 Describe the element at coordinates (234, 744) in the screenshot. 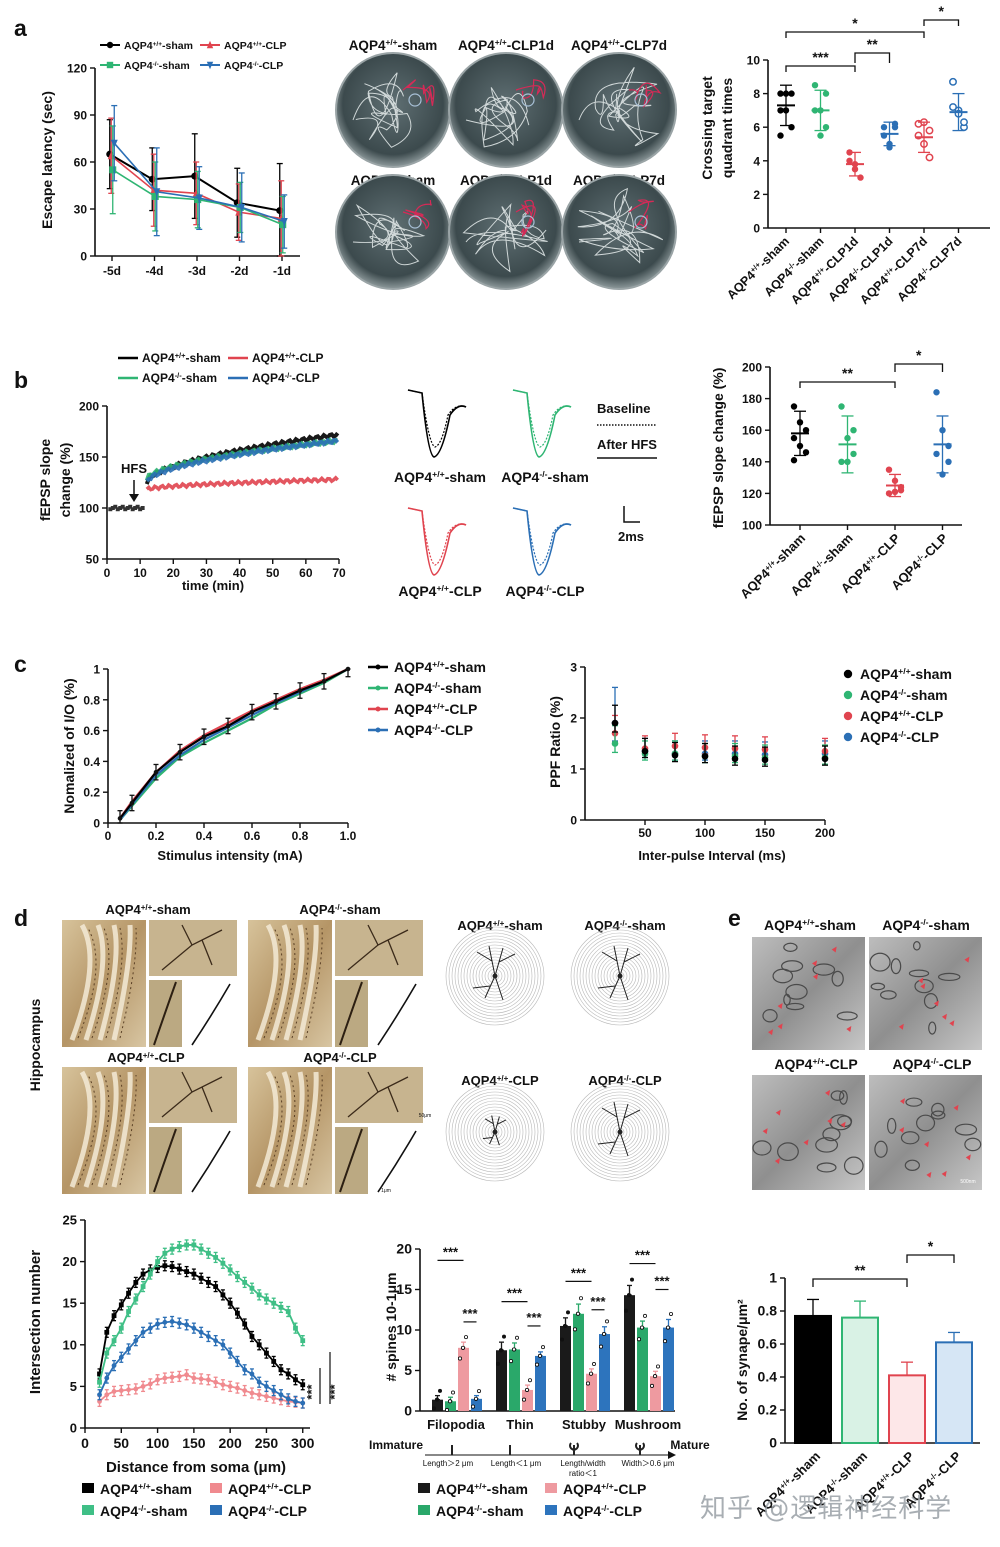

I see `series-line` at that location.